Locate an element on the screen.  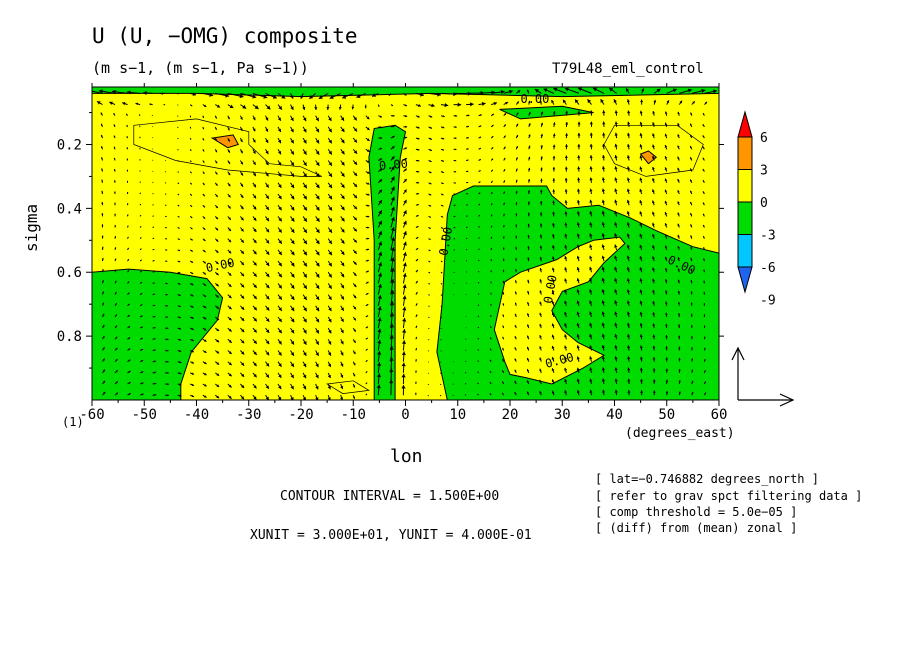
colorbar-label: -3 is located at coordinates (768, 236).